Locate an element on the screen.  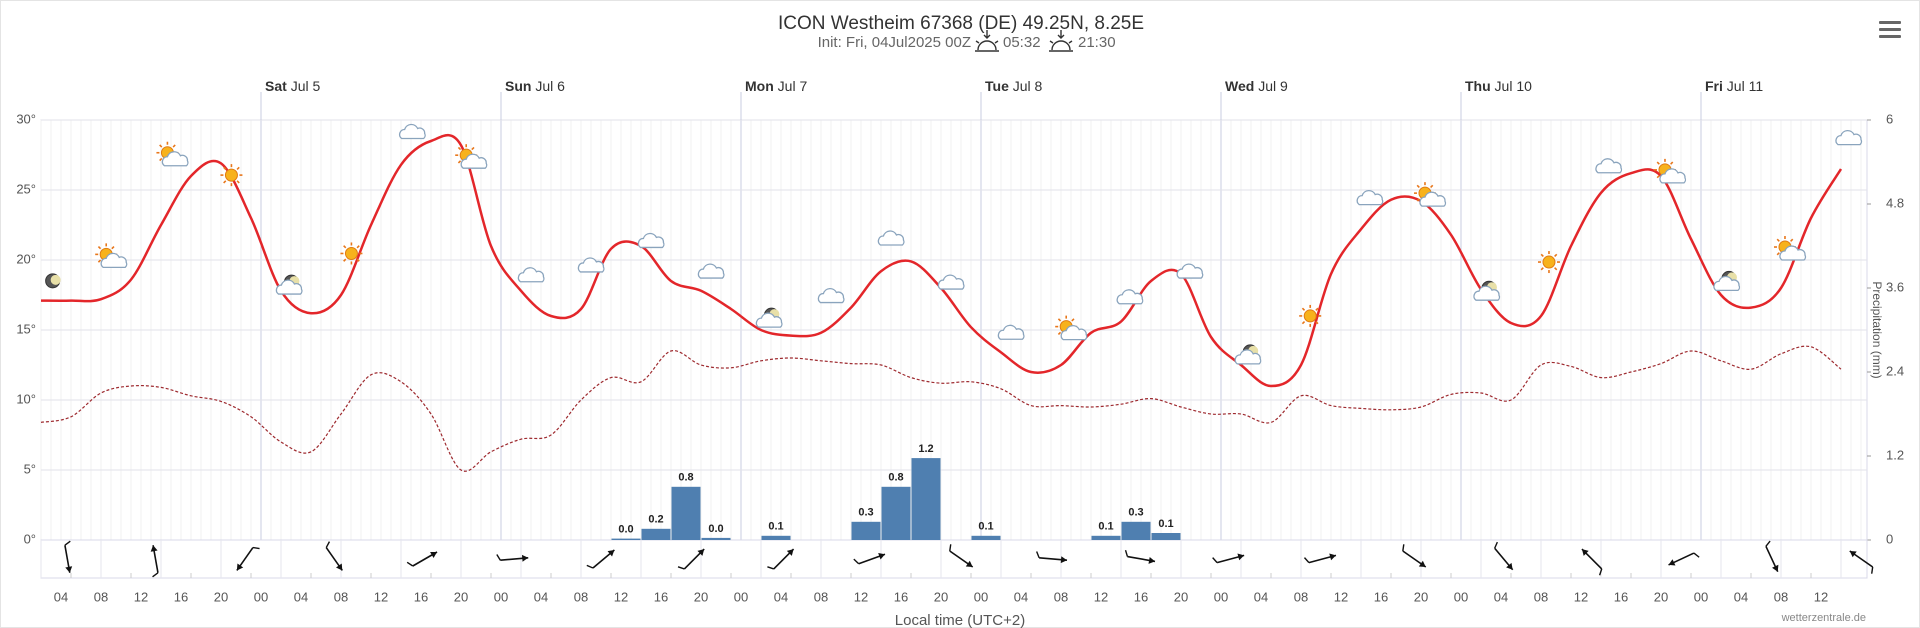
y-tick-label: 30° is located at coordinates (26, 118).